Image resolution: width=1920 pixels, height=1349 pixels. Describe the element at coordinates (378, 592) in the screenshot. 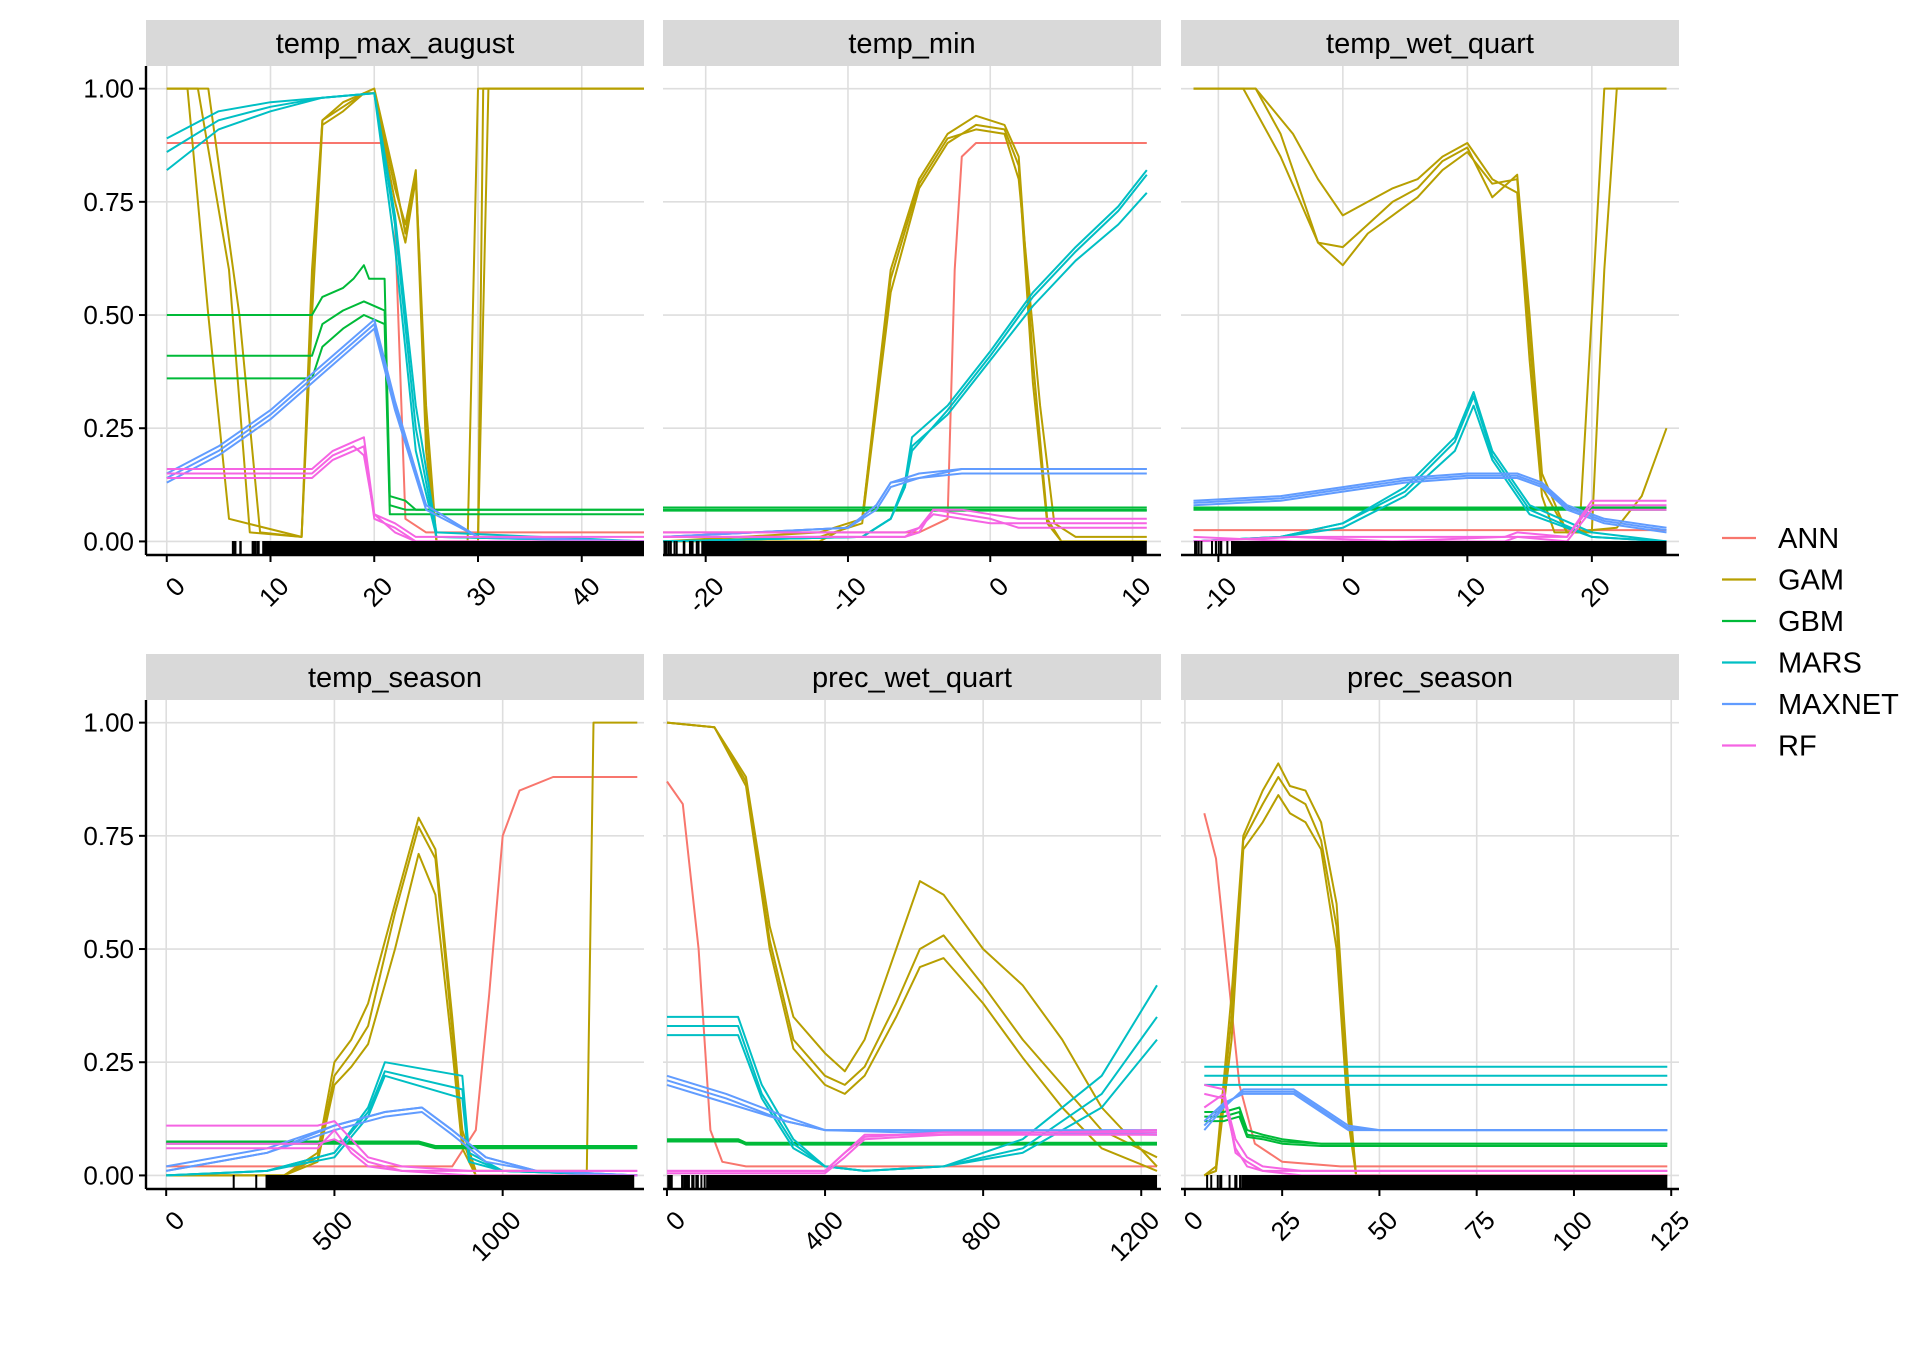

I see `x-tick-label: 20` at that location.